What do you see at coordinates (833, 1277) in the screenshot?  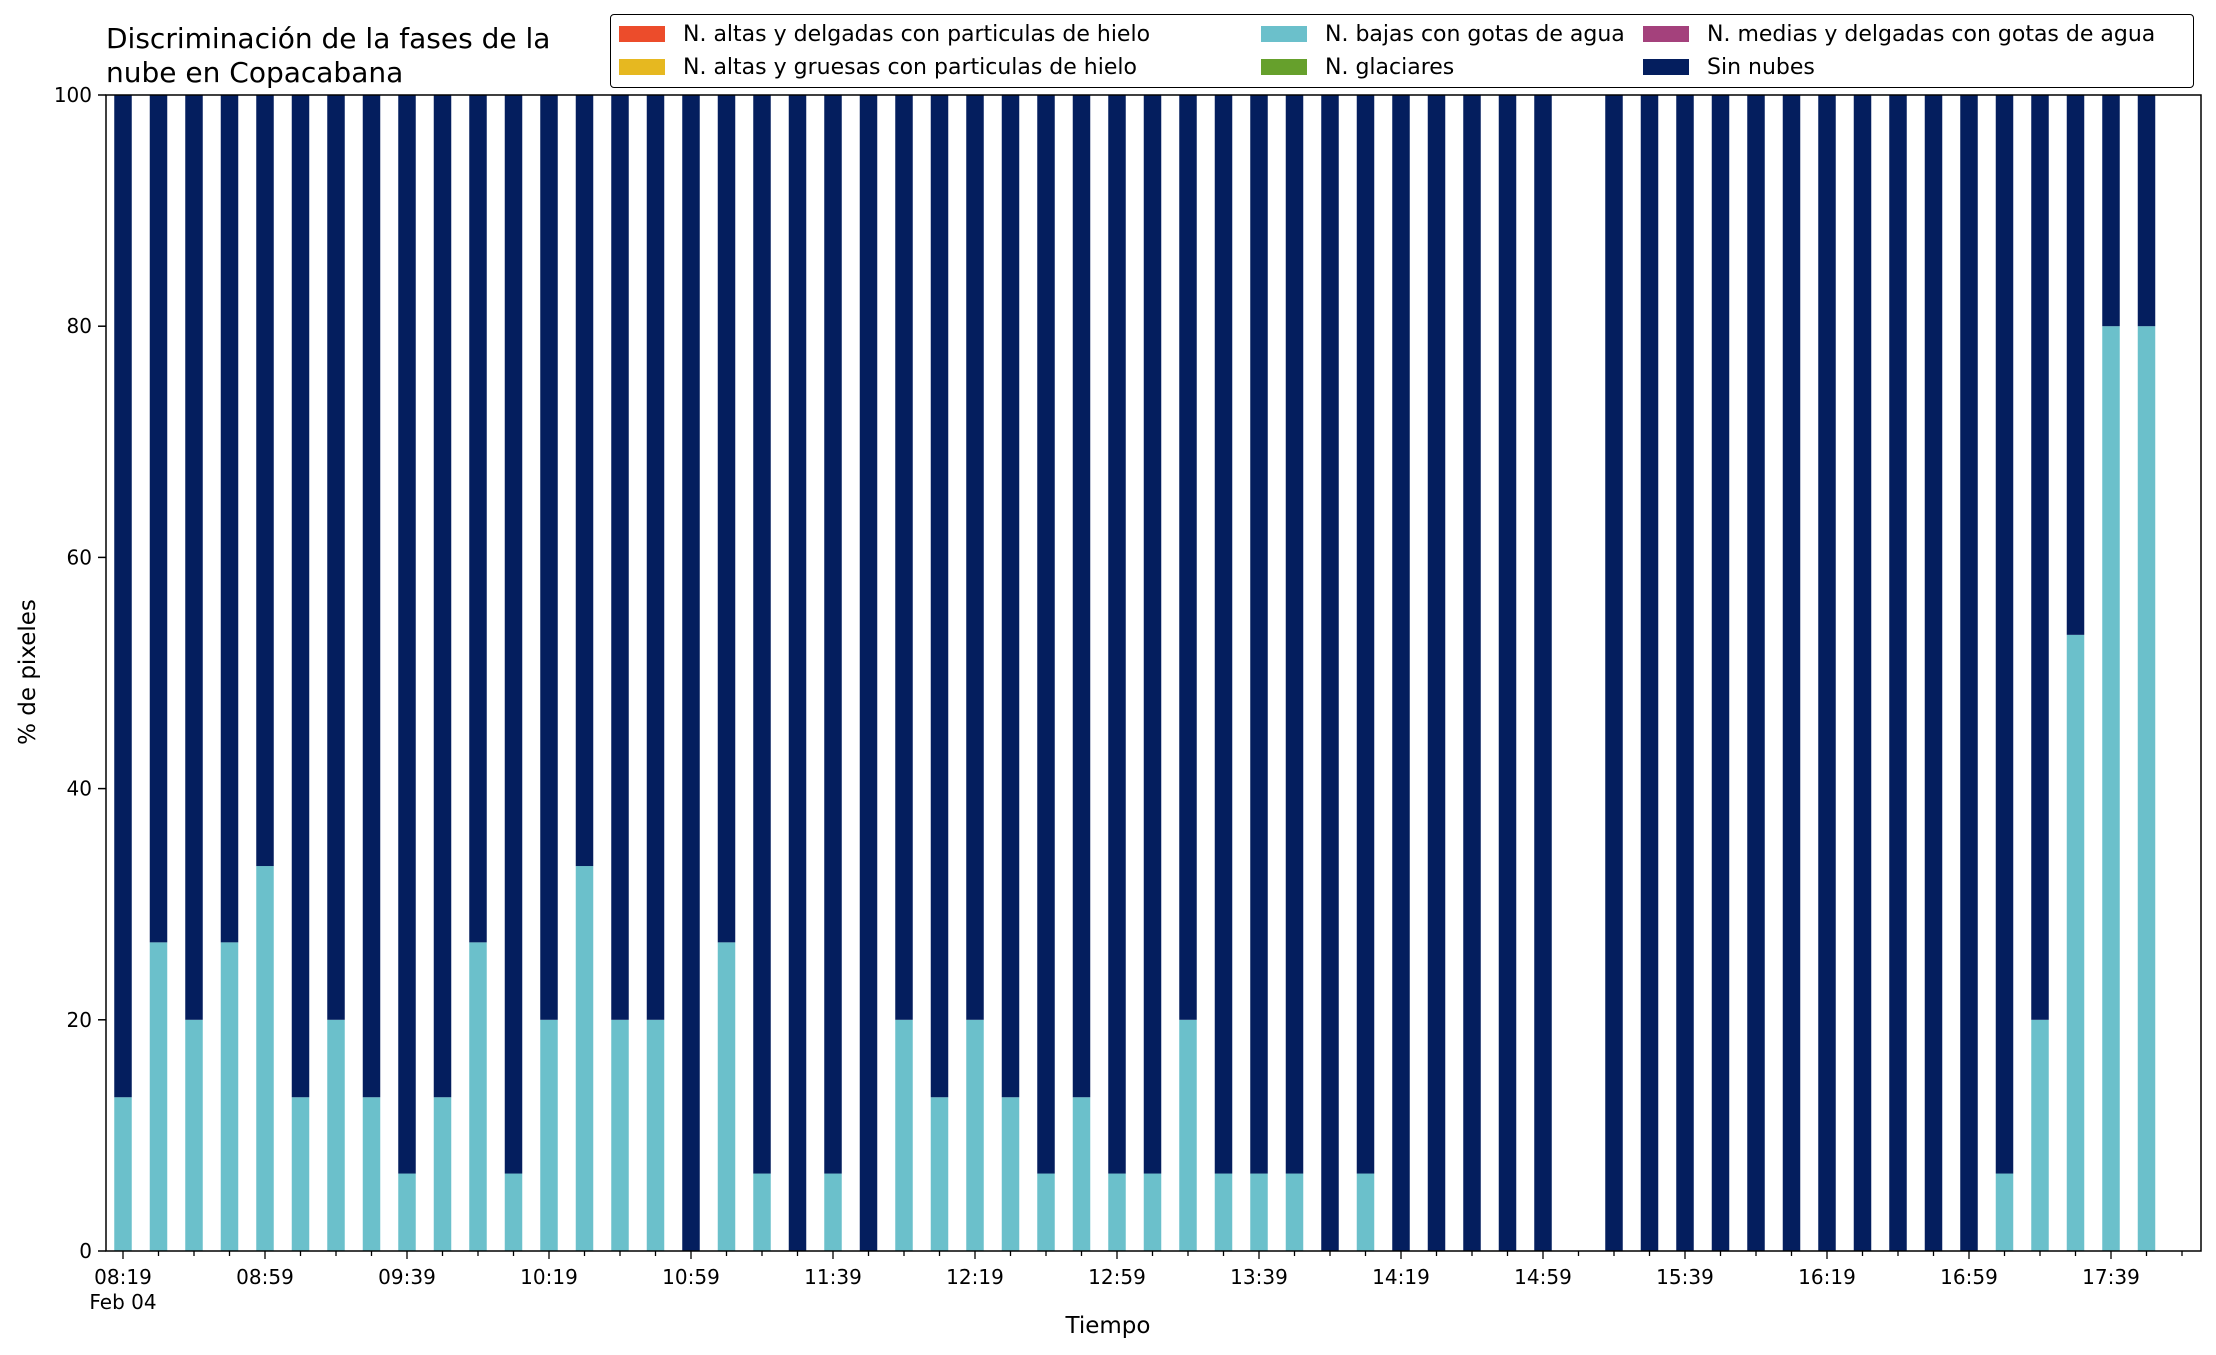 I see `x-tick-label: 11:39` at bounding box center [833, 1277].